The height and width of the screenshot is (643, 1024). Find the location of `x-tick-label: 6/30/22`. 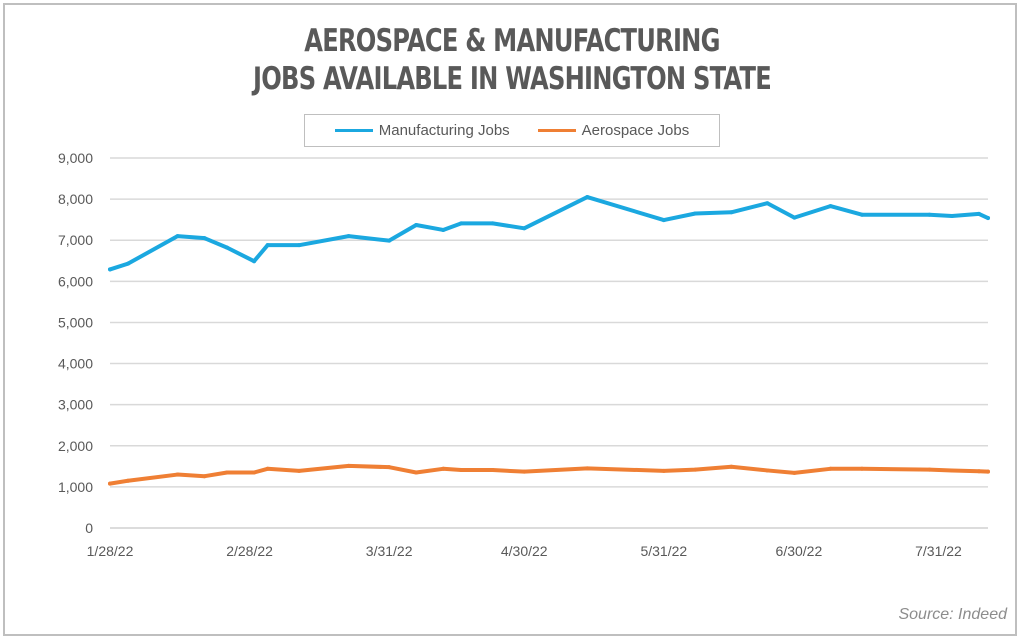

x-tick-label: 6/30/22 is located at coordinates (799, 551).